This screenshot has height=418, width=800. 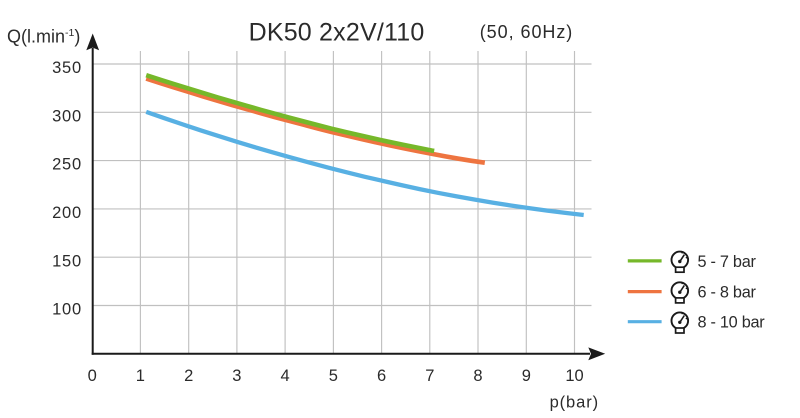 I want to click on svg-text: (50, 60Hz), so click(x=527, y=32).